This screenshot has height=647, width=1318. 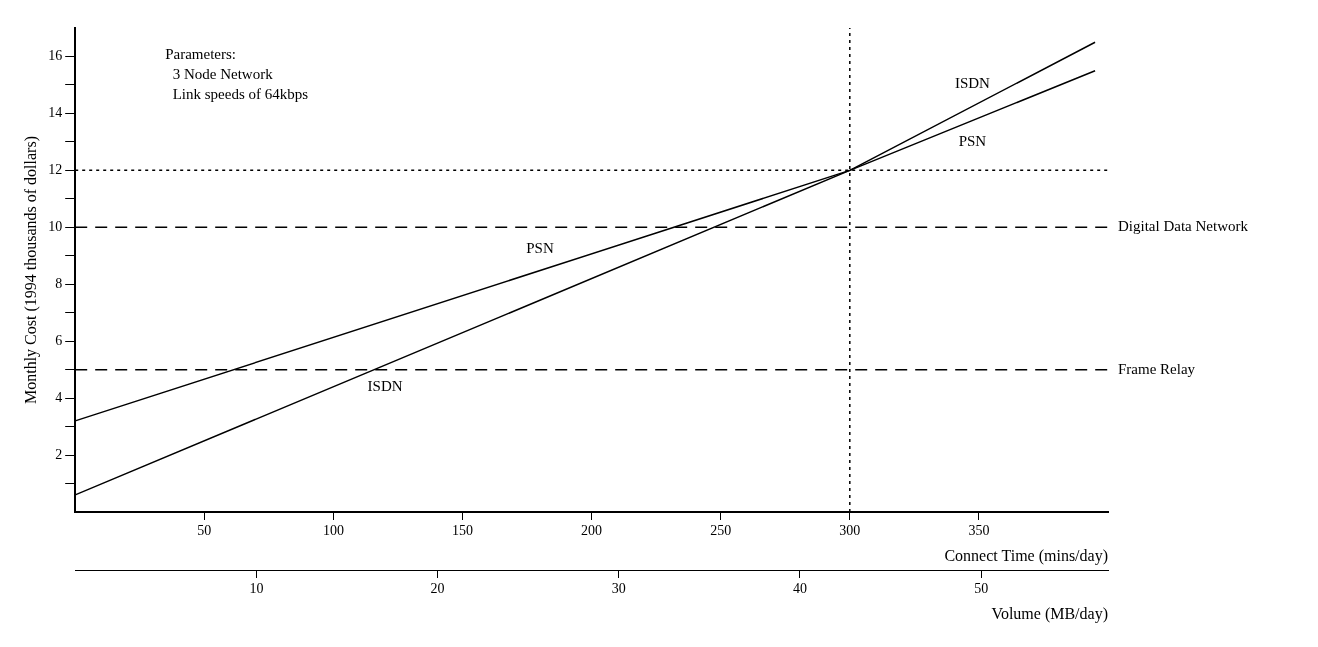 I want to click on x-tick-label: 300, so click(x=850, y=531).